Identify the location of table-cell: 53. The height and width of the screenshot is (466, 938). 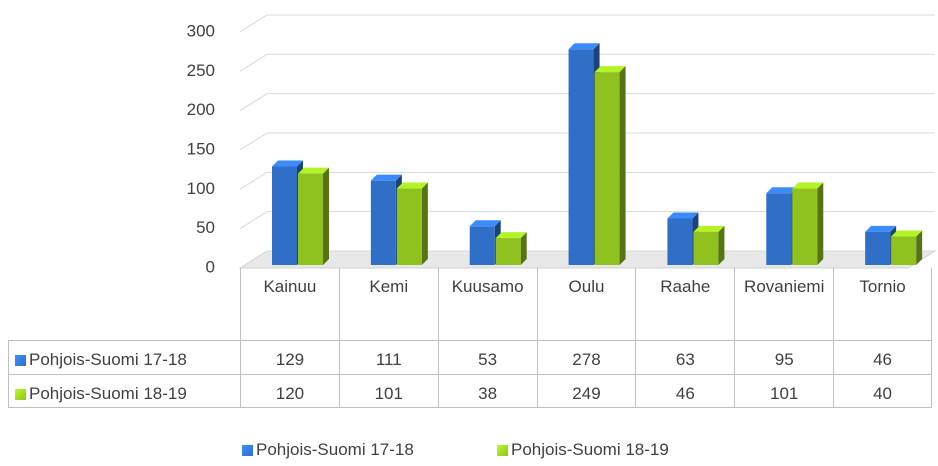
(487, 357).